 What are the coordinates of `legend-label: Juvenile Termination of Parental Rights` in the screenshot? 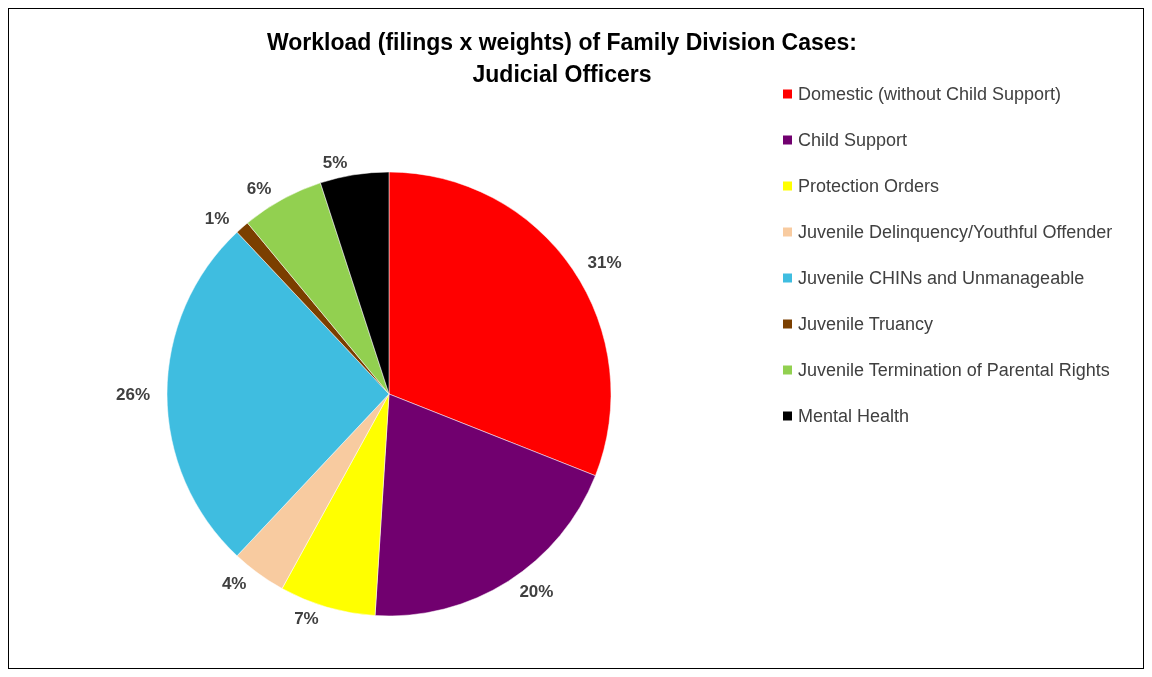 It's located at (954, 370).